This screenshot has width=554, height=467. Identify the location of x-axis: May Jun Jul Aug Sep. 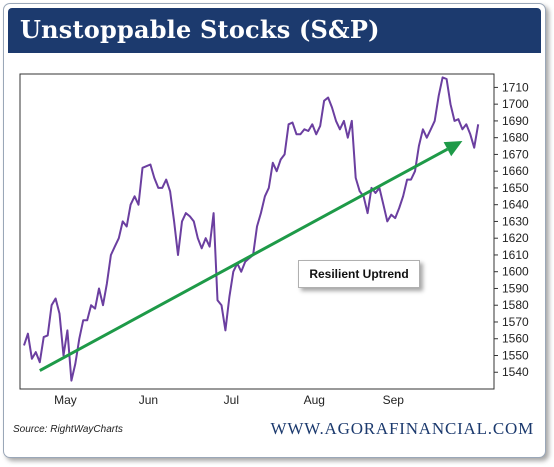
(229, 400).